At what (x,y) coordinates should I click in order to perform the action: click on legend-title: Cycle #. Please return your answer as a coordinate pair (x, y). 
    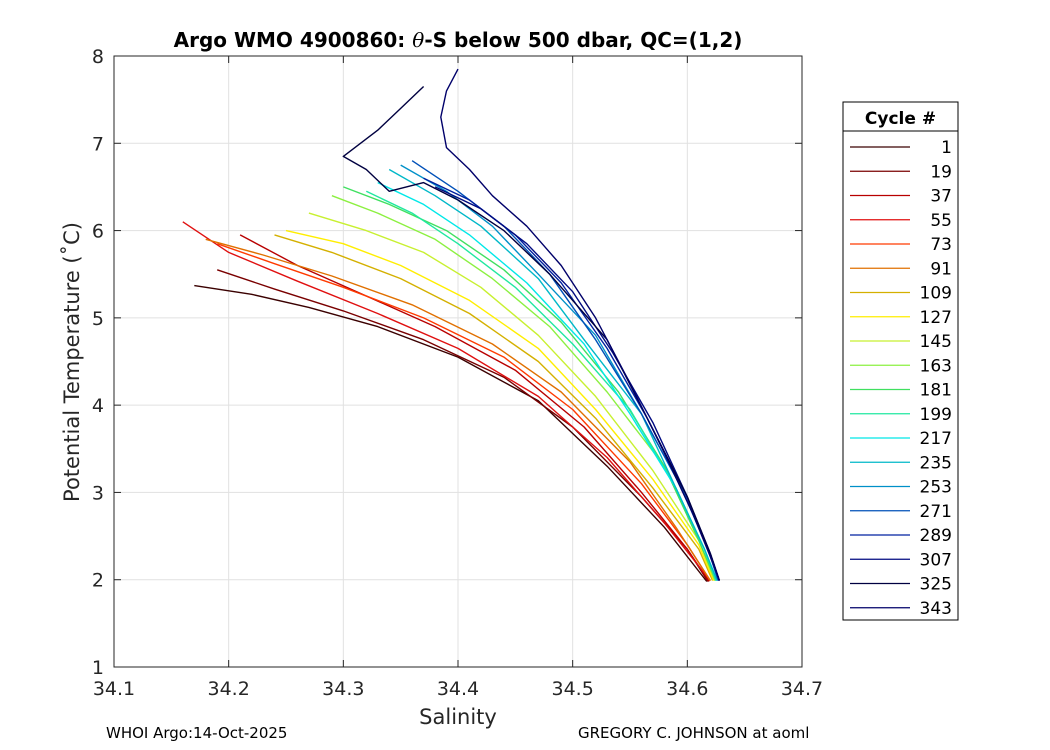
    Looking at the image, I should click on (900, 119).